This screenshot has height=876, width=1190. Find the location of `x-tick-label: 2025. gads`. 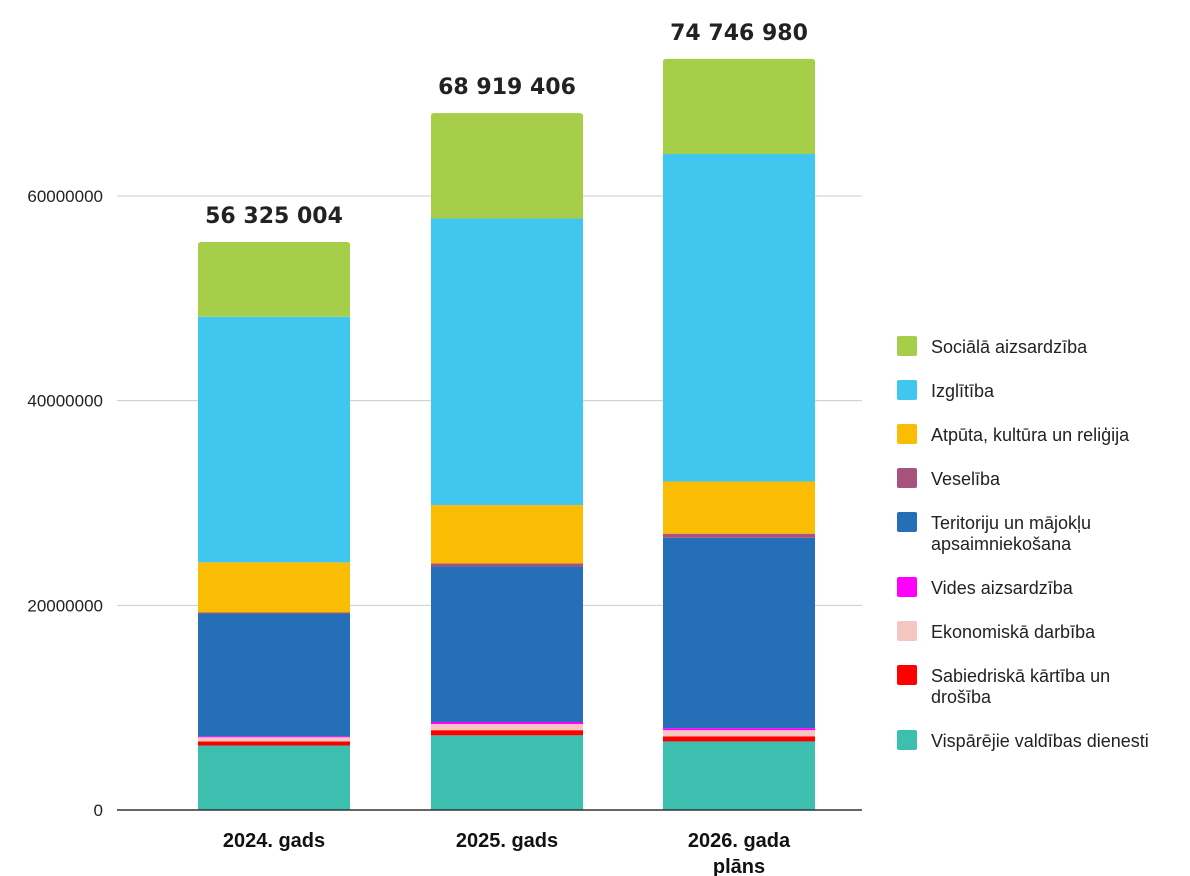

x-tick-label: 2025. gads is located at coordinates (507, 841).